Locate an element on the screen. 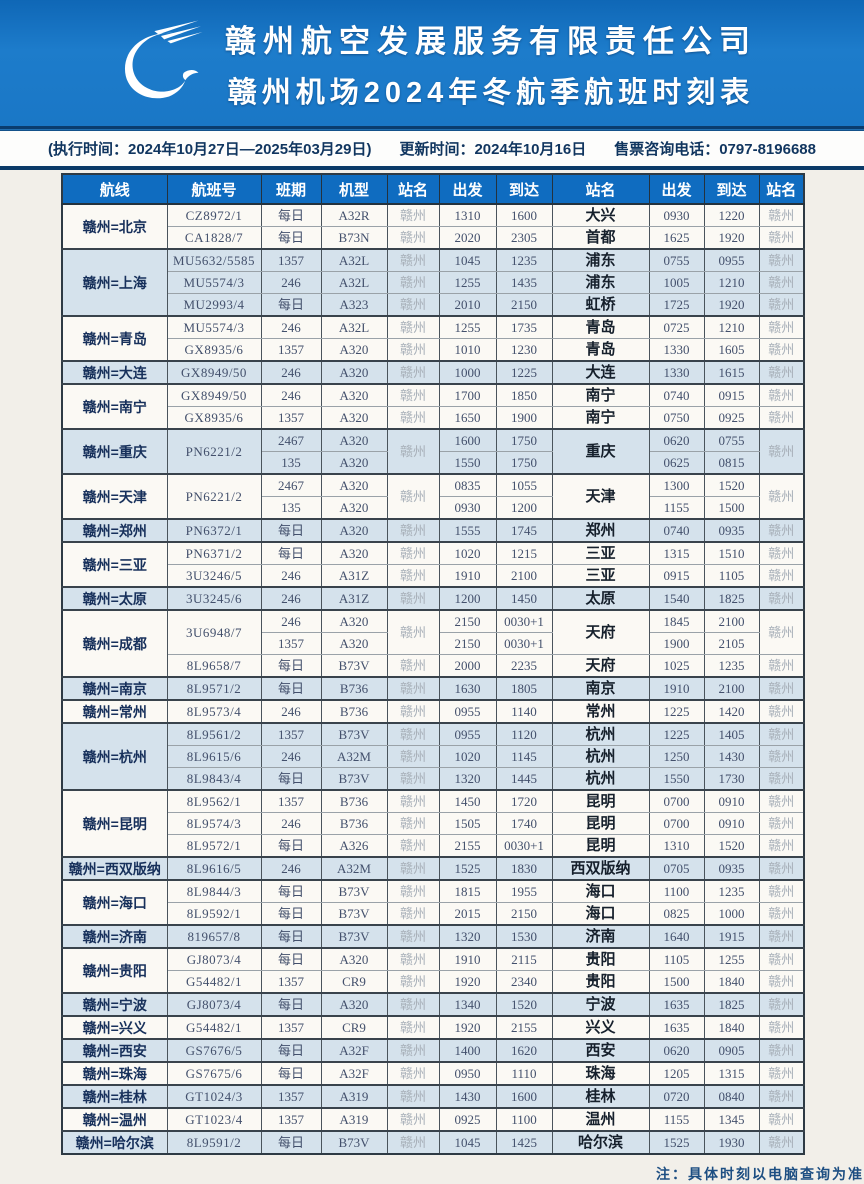 The width and height of the screenshot is (864, 1184). aircraft-cell: A326 is located at coordinates (354, 846).